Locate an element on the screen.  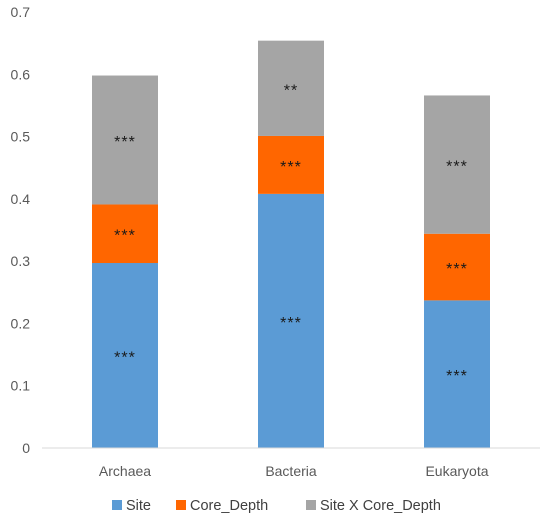
significance-label: ** is located at coordinates (291, 90).